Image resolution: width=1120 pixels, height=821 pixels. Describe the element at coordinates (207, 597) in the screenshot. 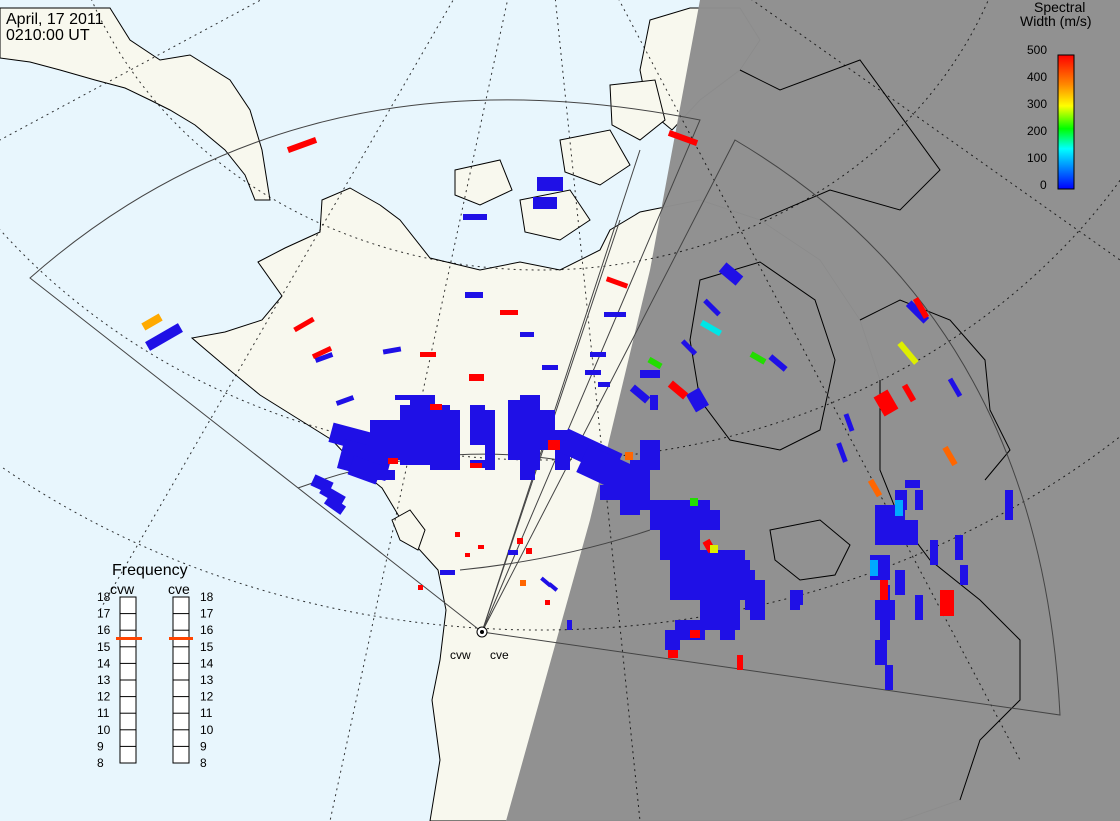

I see `frequency-tick-right: 18` at that location.